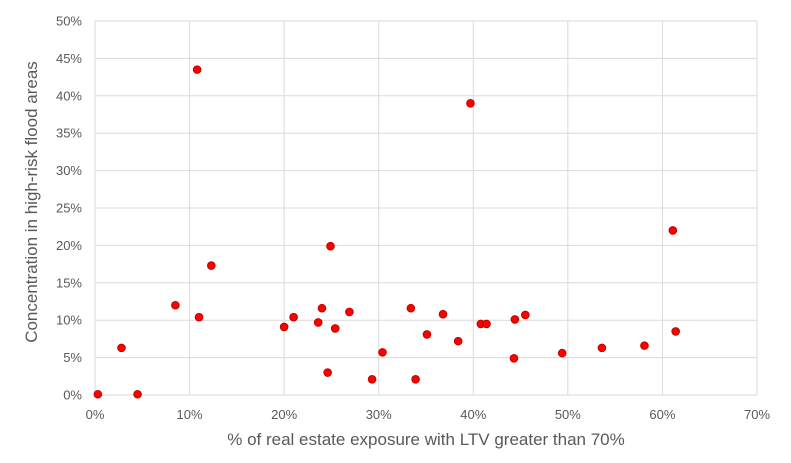 The width and height of the screenshot is (791, 463). I want to click on x-tick-label: 30%, so click(379, 414).